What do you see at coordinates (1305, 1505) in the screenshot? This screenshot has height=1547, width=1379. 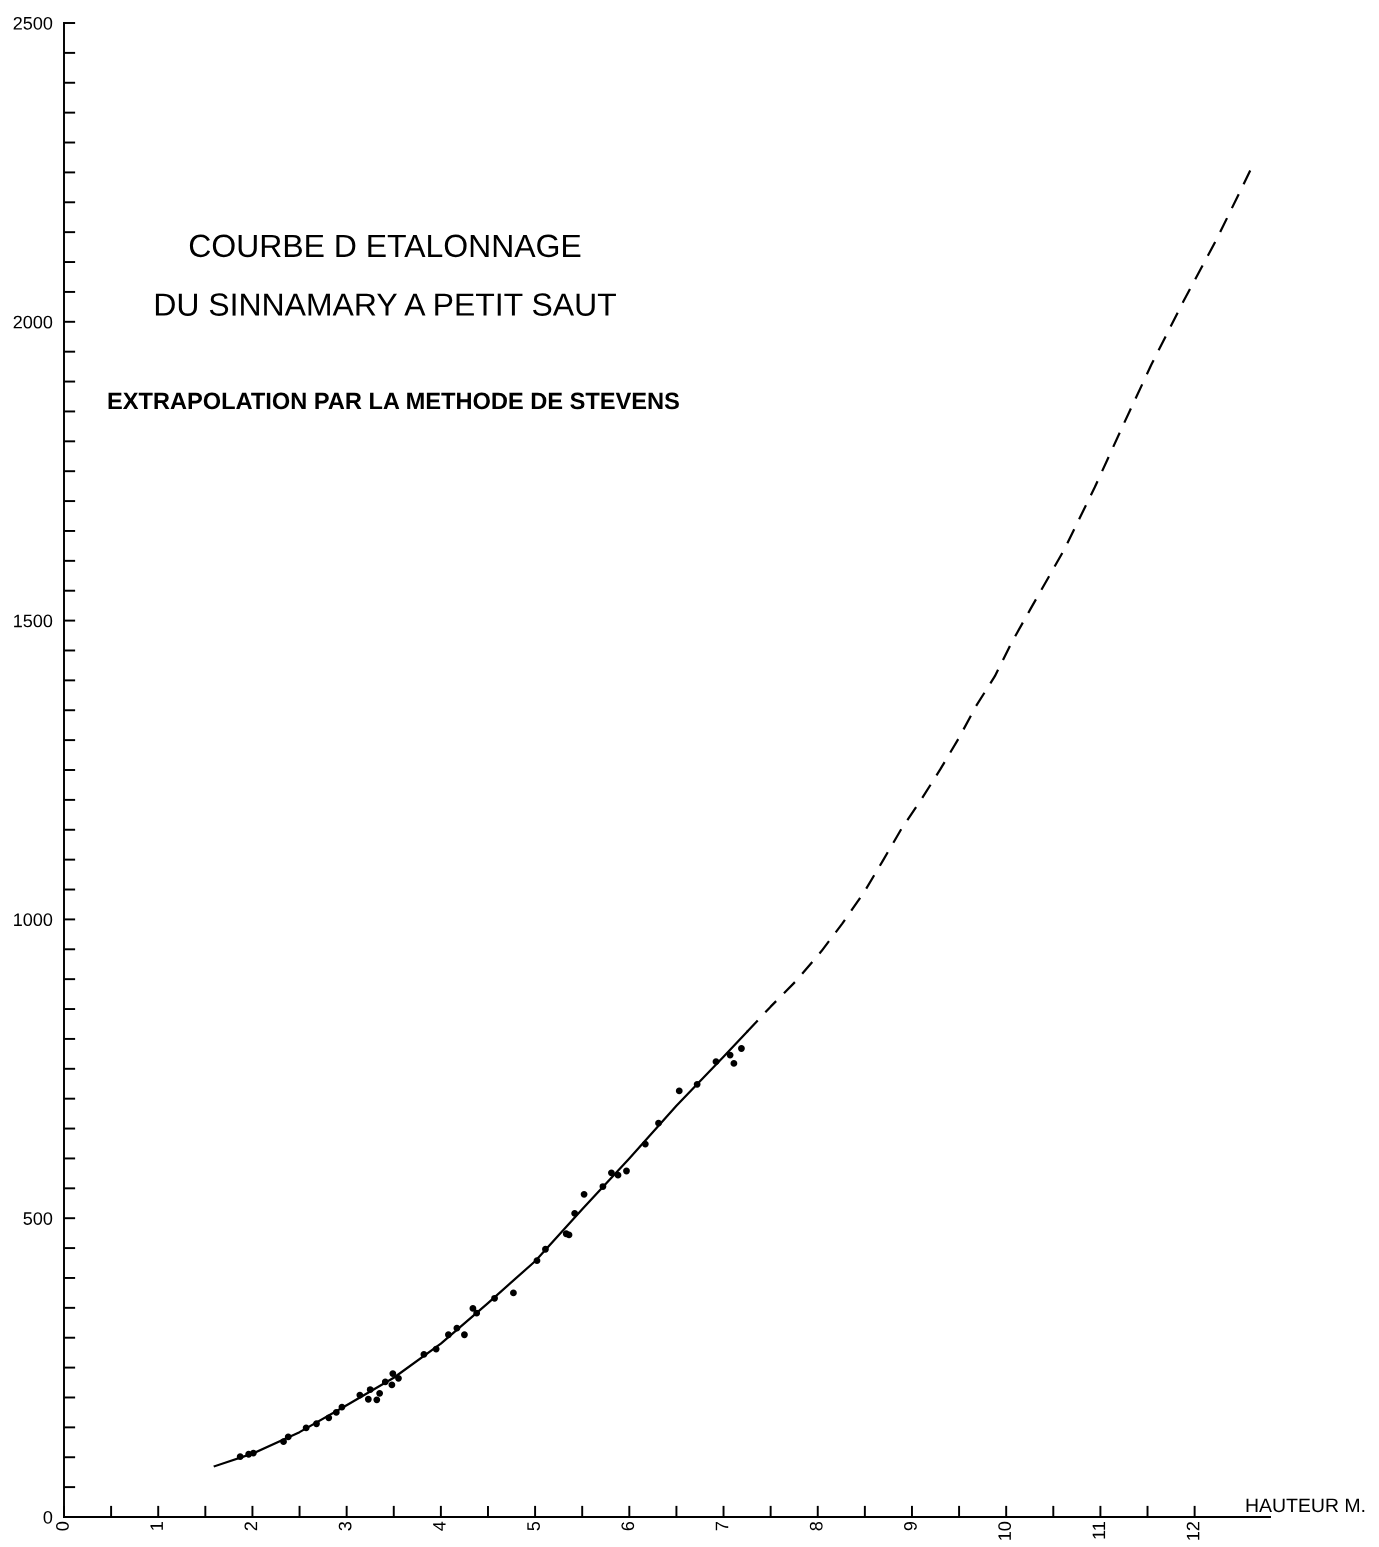 I see `x-axis-title: HAUTEUR M.` at bounding box center [1305, 1505].